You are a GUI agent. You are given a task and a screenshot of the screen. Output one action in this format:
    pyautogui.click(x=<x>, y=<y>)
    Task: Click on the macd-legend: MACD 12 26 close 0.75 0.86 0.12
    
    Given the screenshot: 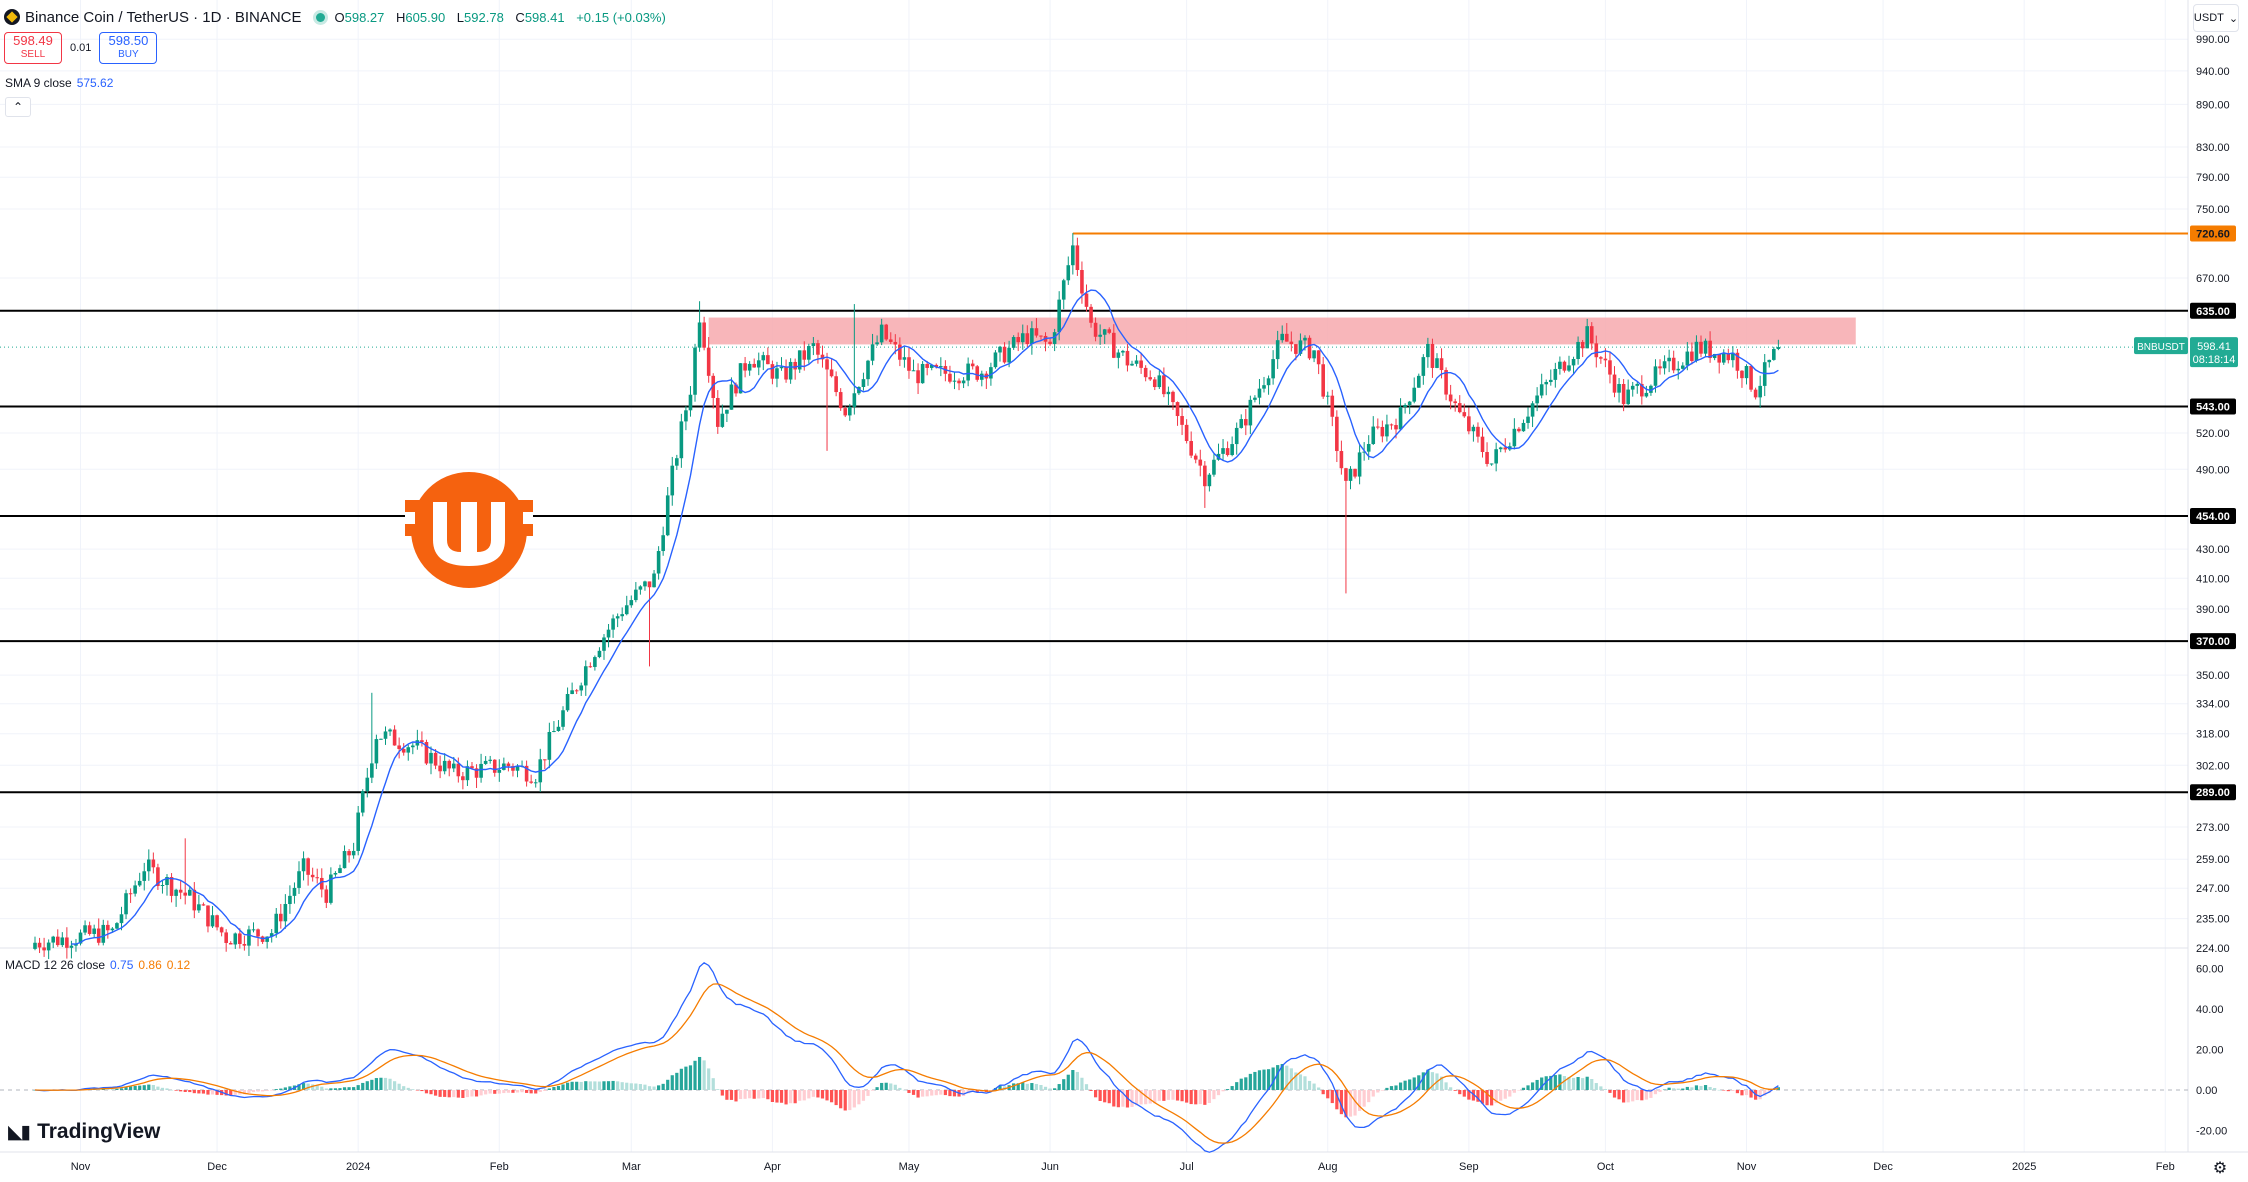 What is the action you would take?
    pyautogui.click(x=98, y=965)
    